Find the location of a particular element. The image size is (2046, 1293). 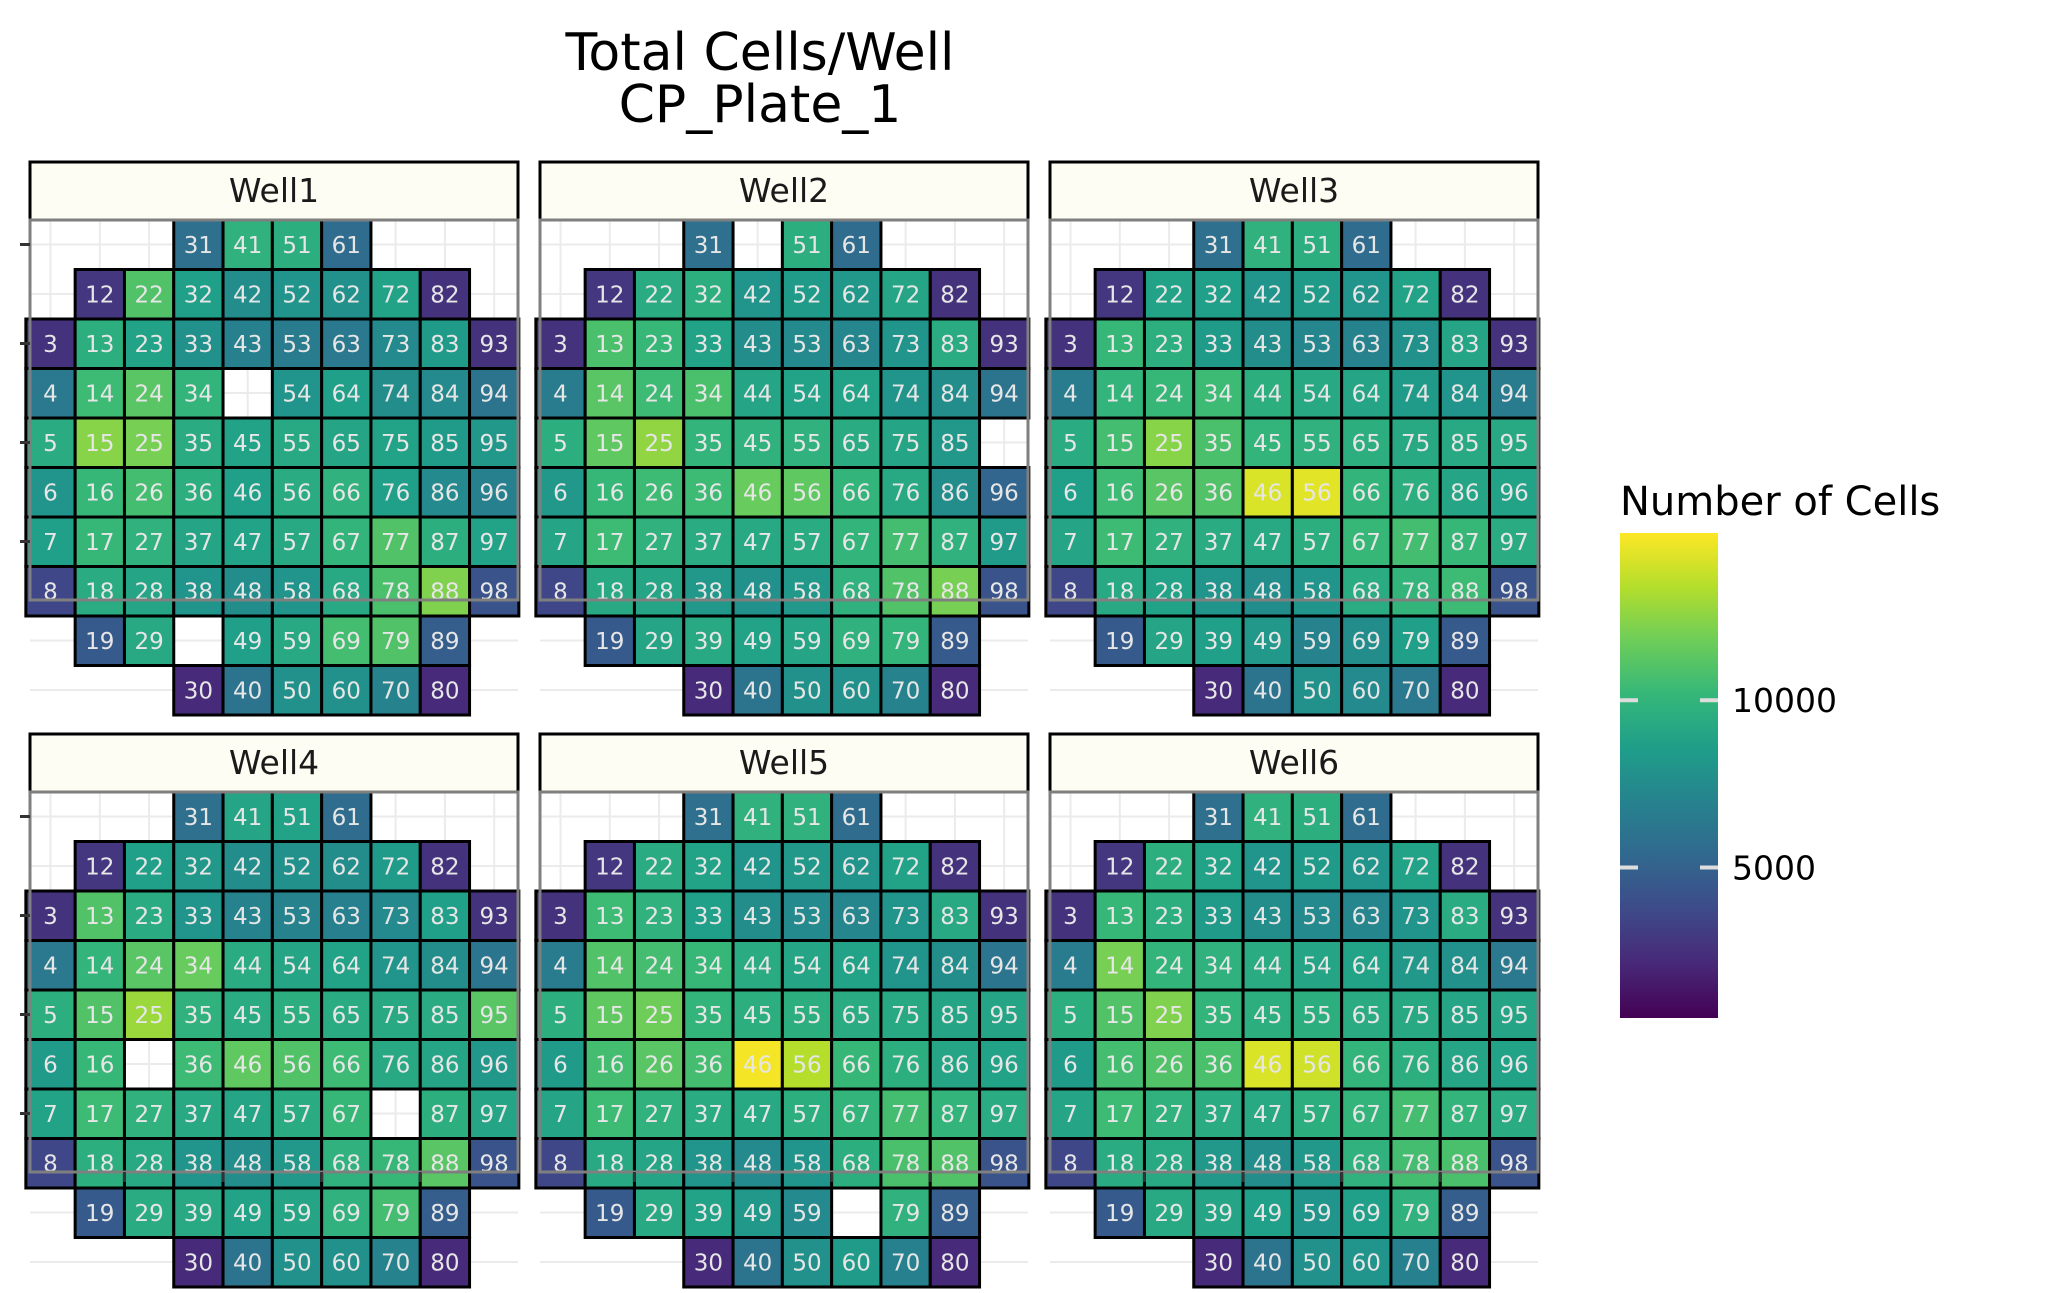

cell-label: 23 is located at coordinates (1168, 345).